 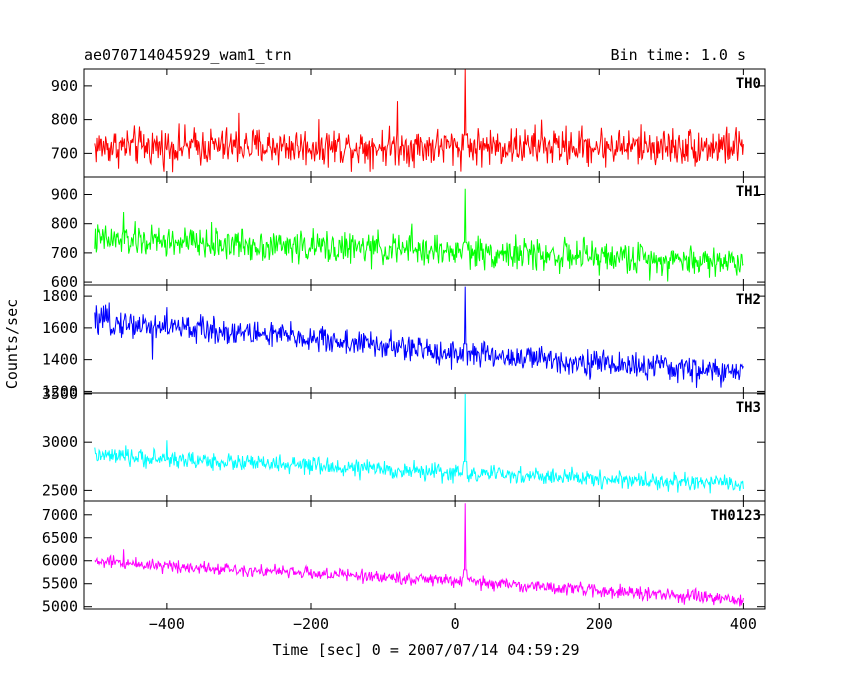 What do you see at coordinates (311, 624) in the screenshot?
I see `x-tick-label: −200` at bounding box center [311, 624].